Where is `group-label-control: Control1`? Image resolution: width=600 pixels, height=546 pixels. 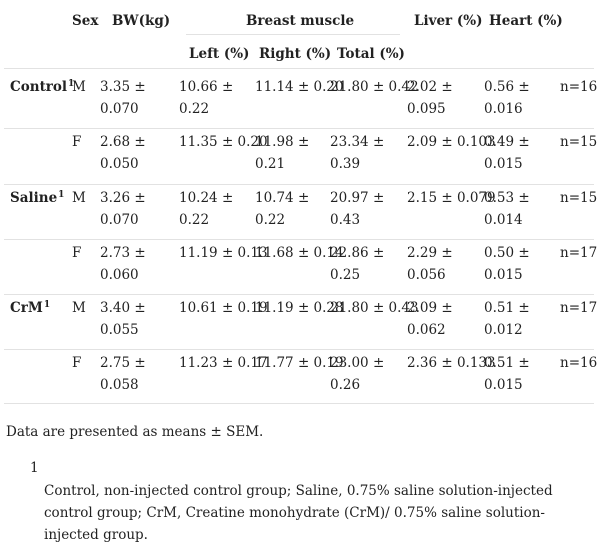 group-label-control: Control1 is located at coordinates (42, 87).